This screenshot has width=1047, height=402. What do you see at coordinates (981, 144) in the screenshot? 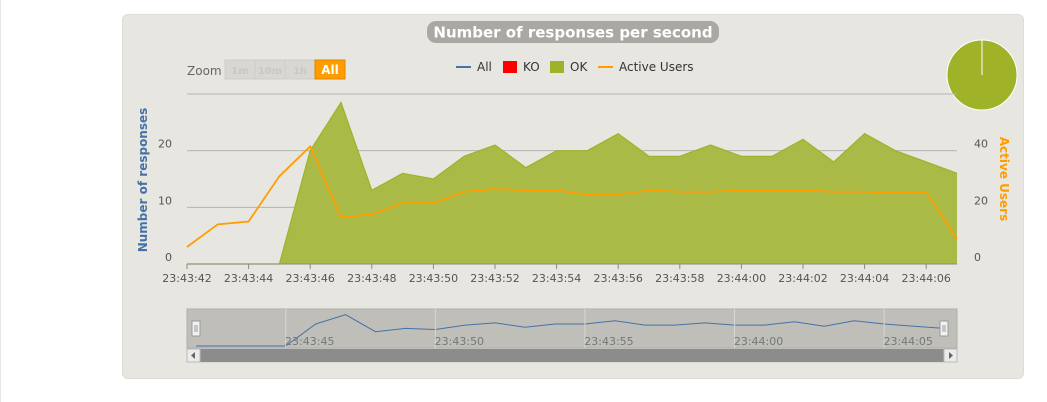
I see `y-right-tick-label: 40` at bounding box center [981, 144].